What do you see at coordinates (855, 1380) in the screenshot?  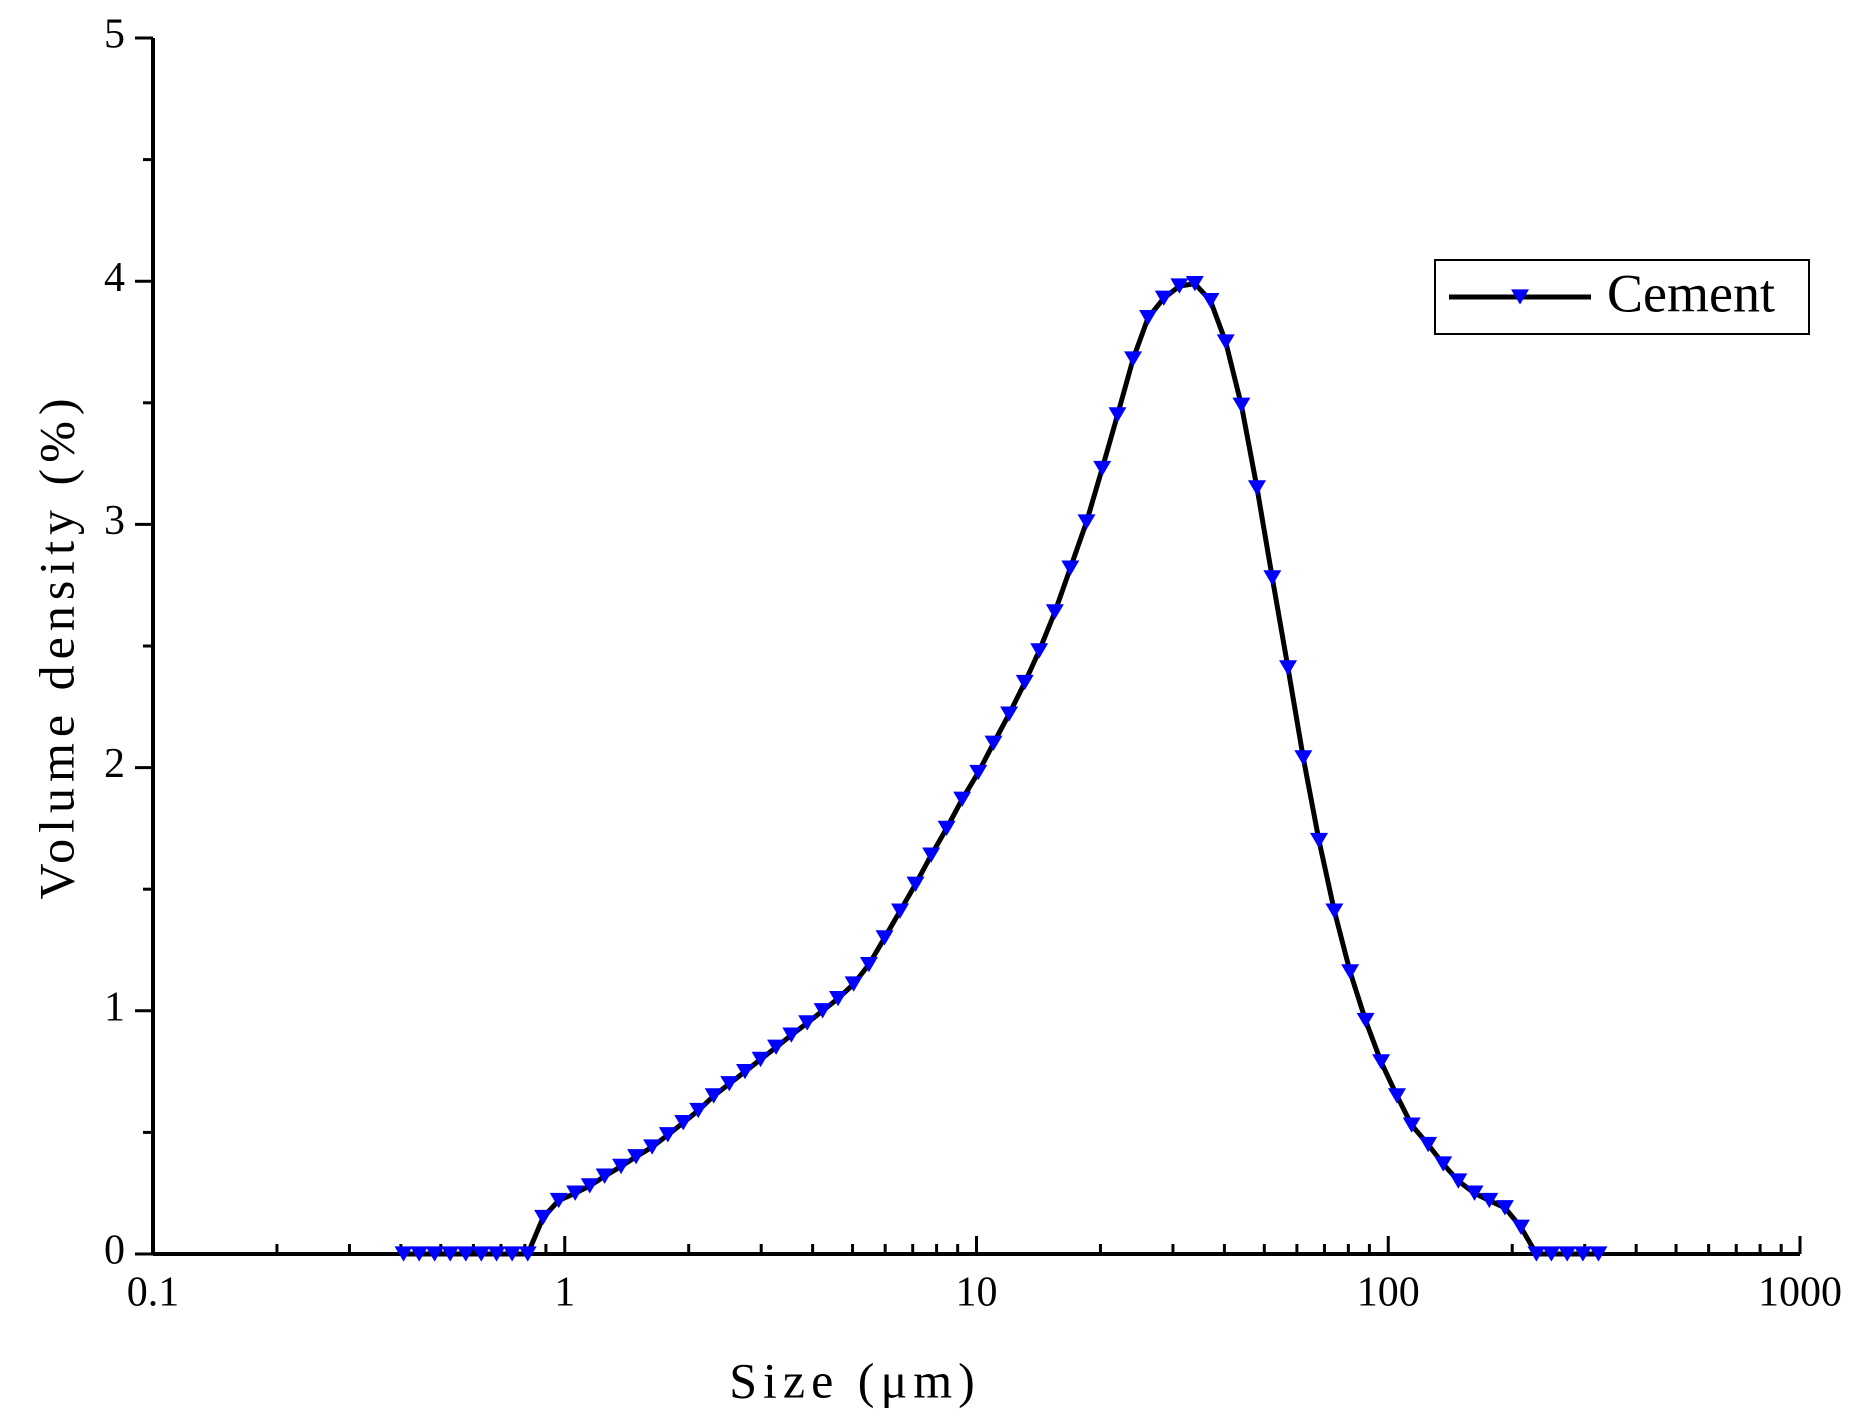 I see `x-axis-title: Size (μm)` at bounding box center [855, 1380].